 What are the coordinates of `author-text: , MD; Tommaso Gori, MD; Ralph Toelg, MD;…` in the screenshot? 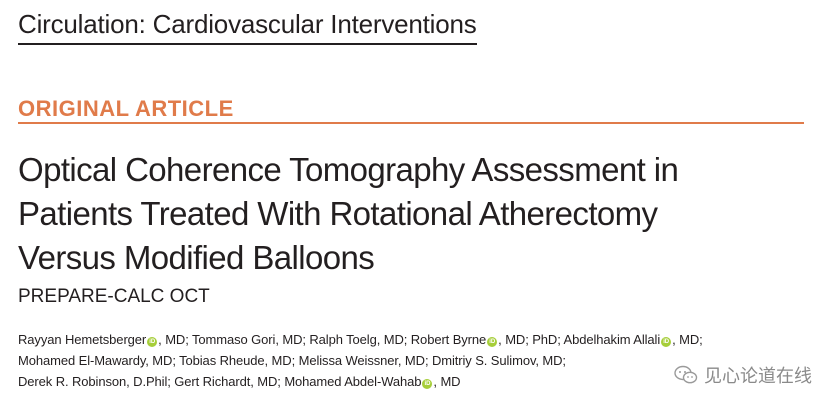 It's located at (322, 339).